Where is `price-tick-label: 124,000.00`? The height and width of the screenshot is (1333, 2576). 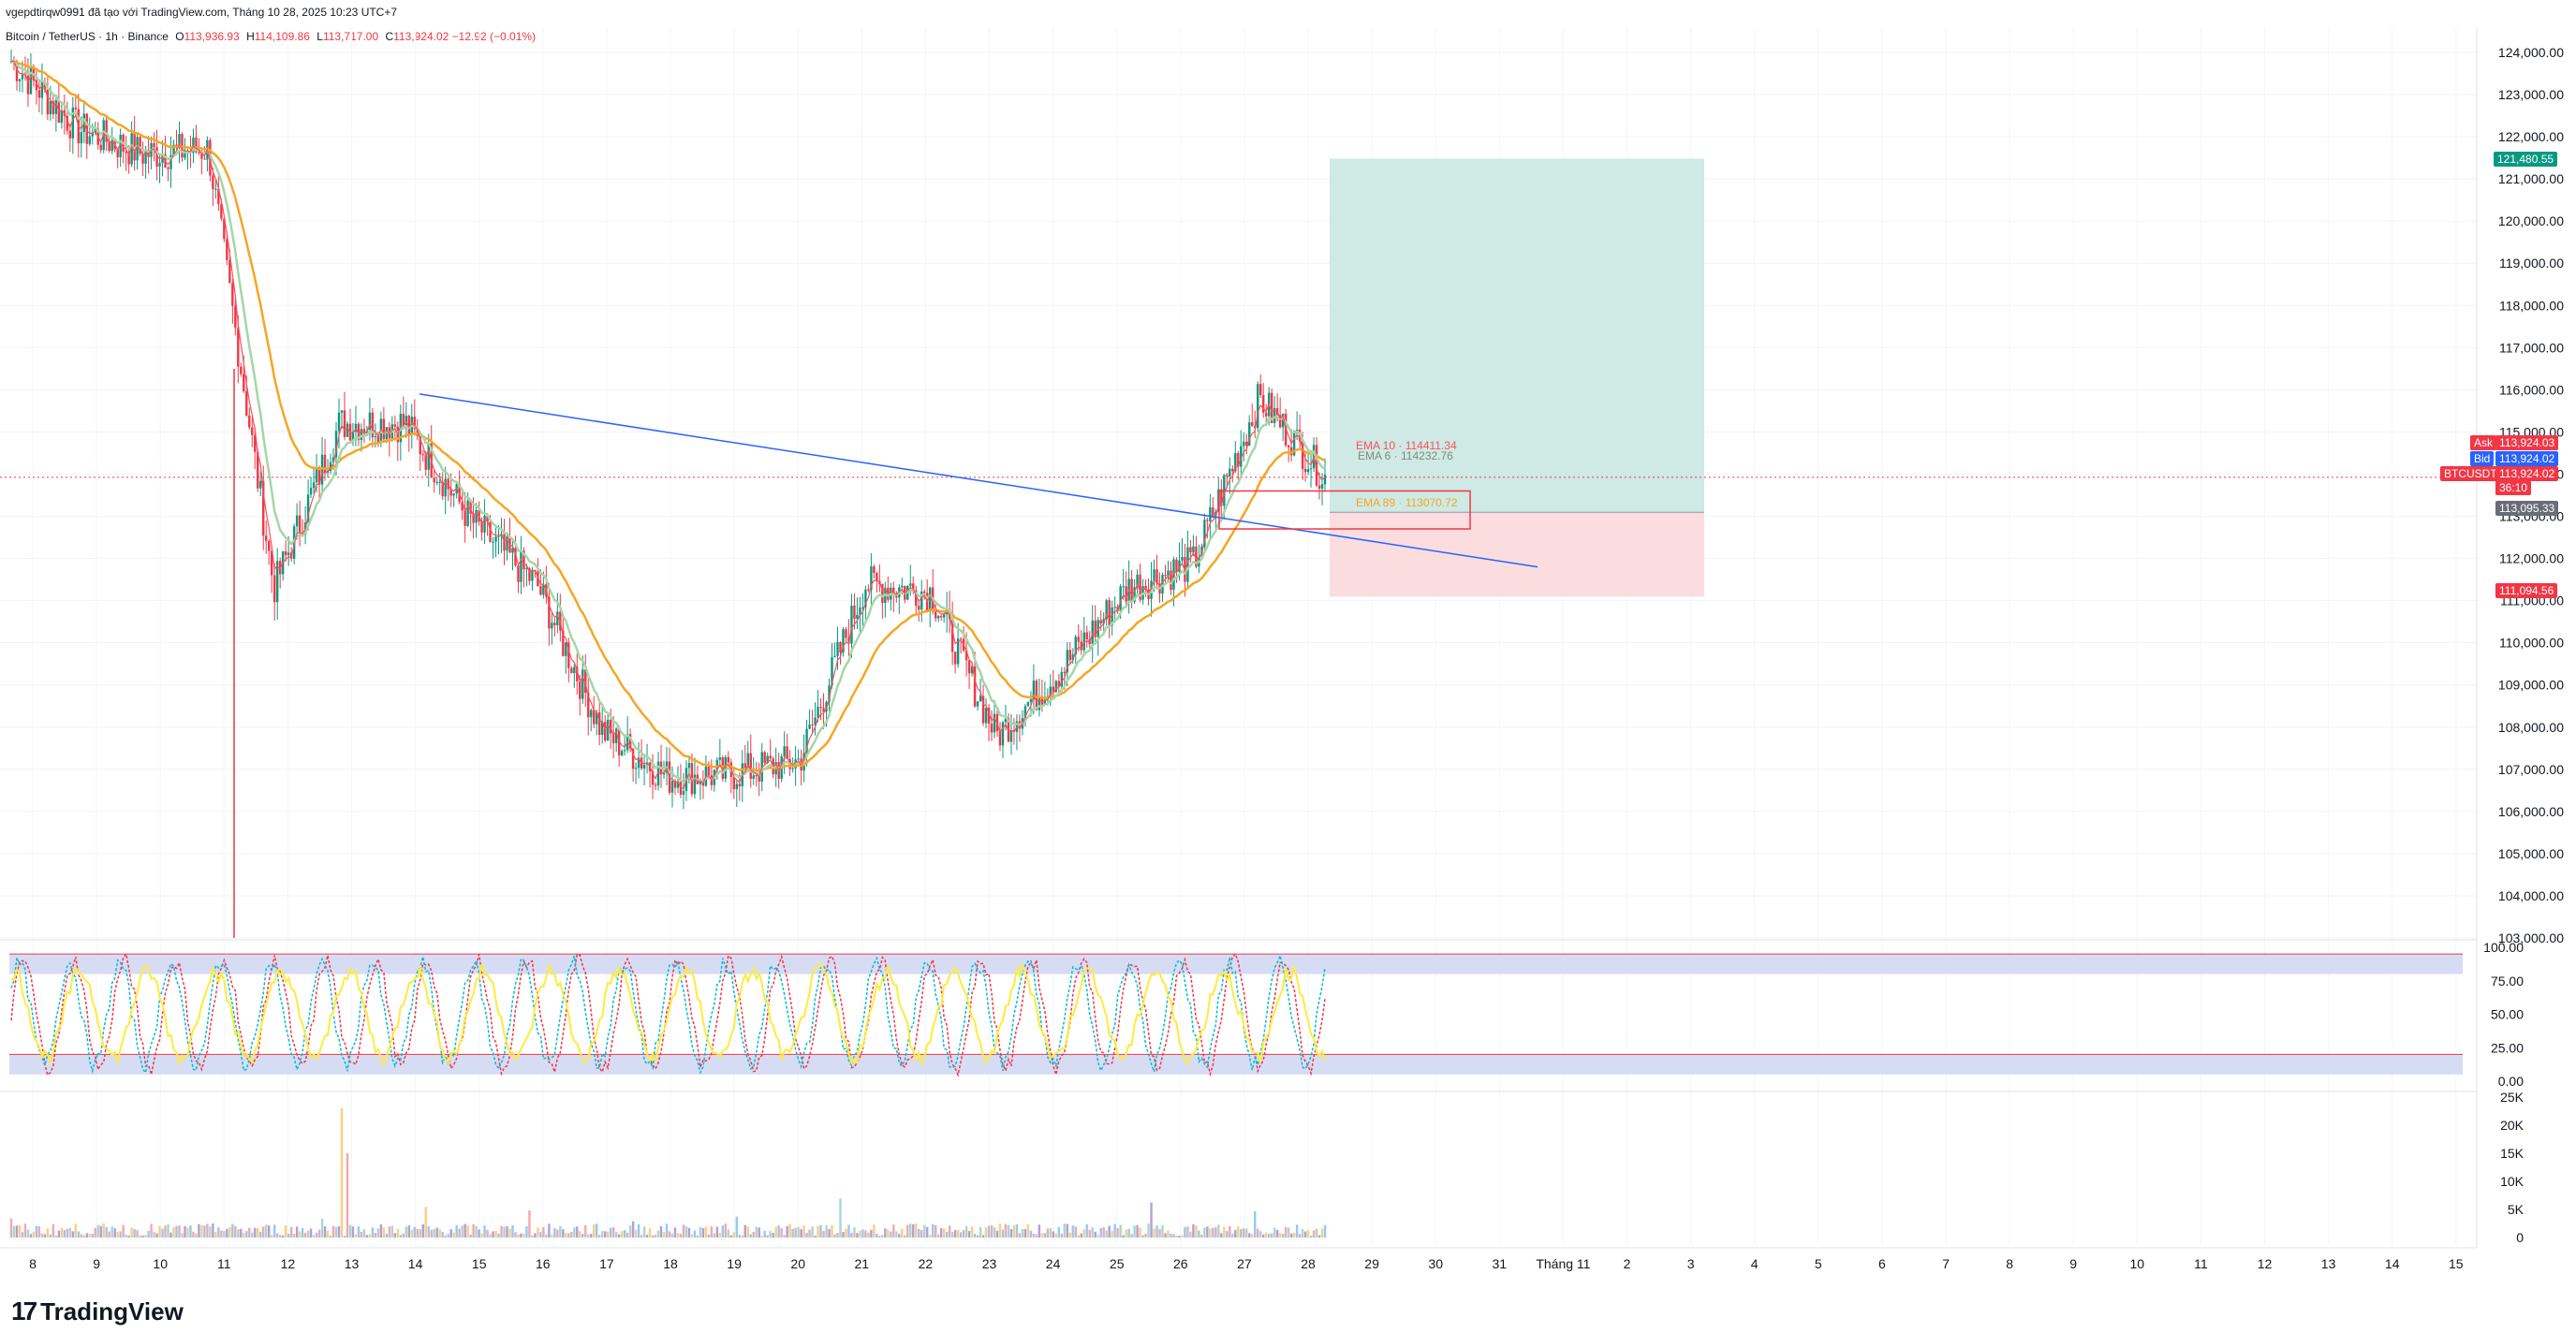 price-tick-label: 124,000.00 is located at coordinates (2531, 52).